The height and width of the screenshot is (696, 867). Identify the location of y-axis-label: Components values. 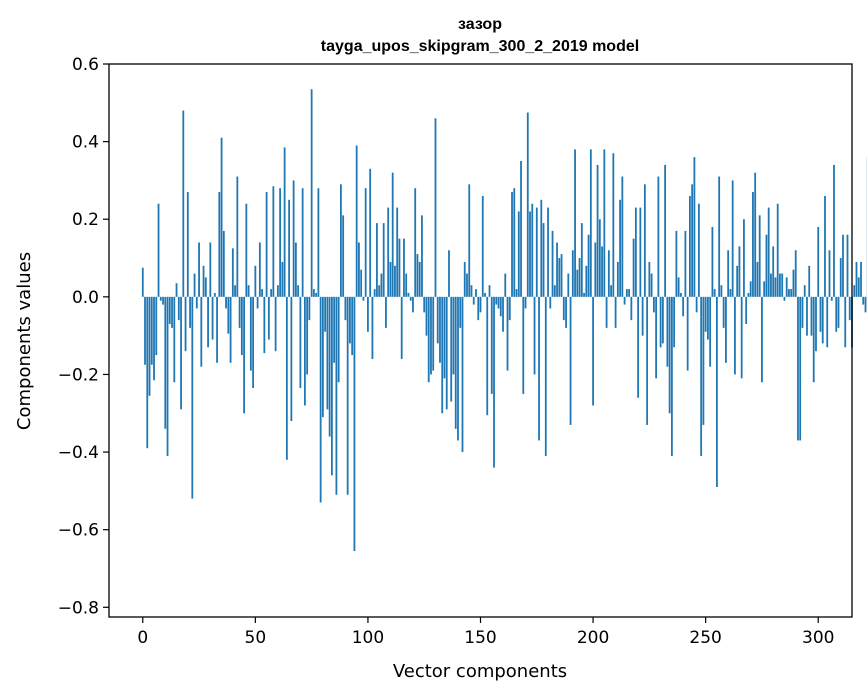
(24, 341).